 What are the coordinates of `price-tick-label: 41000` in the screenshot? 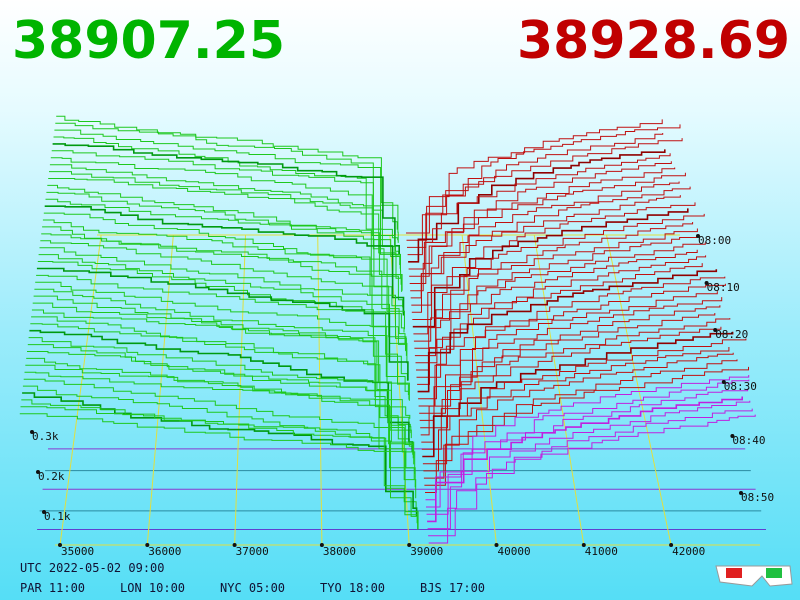 It's located at (601, 551).